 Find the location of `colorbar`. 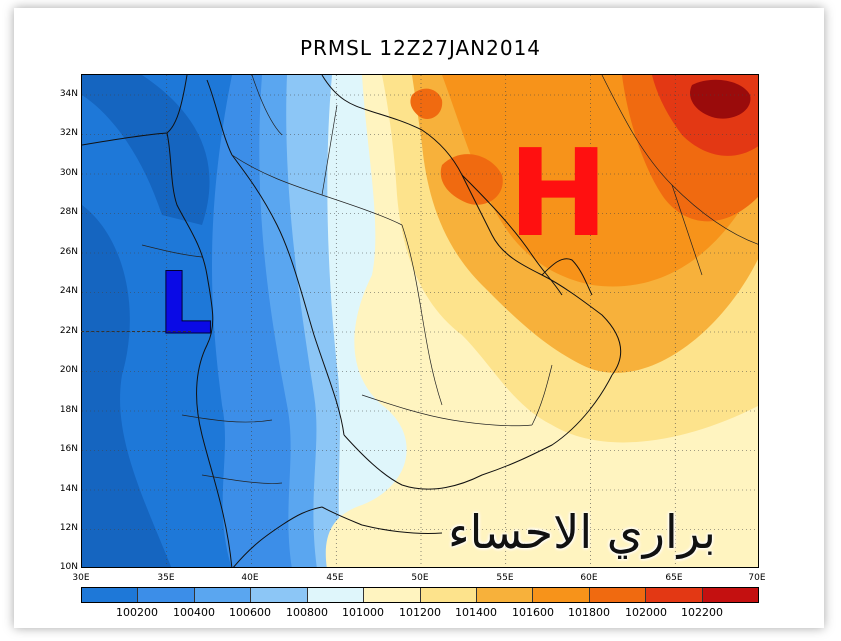

colorbar is located at coordinates (420, 595).